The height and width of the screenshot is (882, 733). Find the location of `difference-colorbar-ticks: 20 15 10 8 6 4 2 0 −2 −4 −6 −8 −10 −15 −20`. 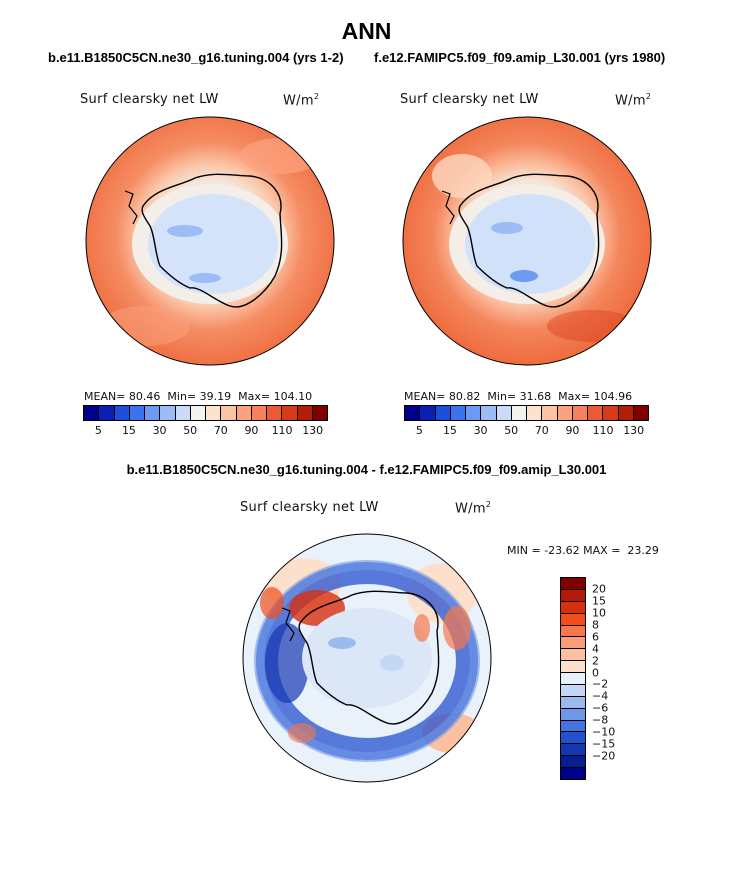

difference-colorbar-ticks: 20 15 10 8 6 4 2 0 −2 −4 −6 −8 −10 −15 −20 is located at coordinates (612, 678).